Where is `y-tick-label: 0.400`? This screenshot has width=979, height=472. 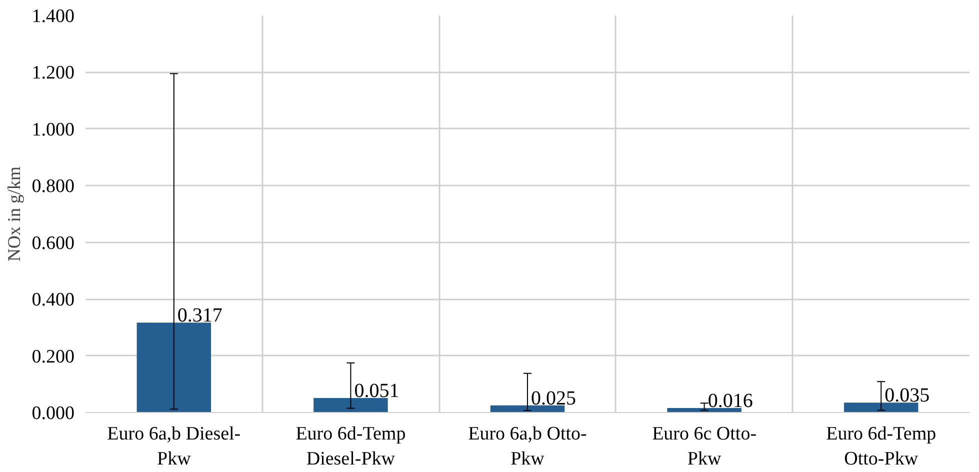 y-tick-label: 0.400 is located at coordinates (53, 300).